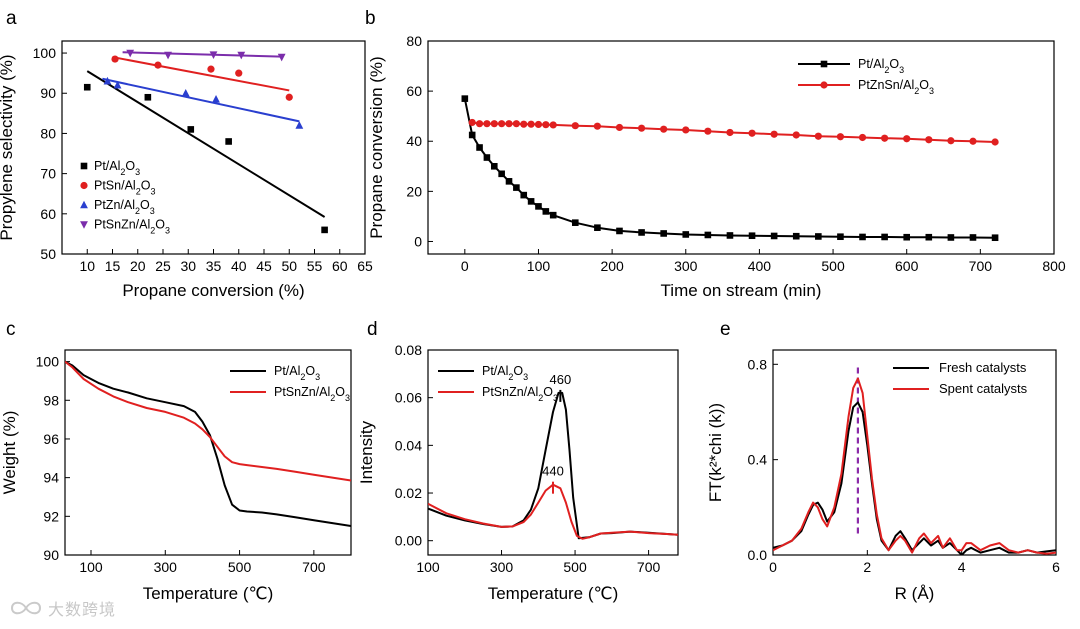  I want to click on legend-label: PtZnSn/Al2O3, so click(896, 87).